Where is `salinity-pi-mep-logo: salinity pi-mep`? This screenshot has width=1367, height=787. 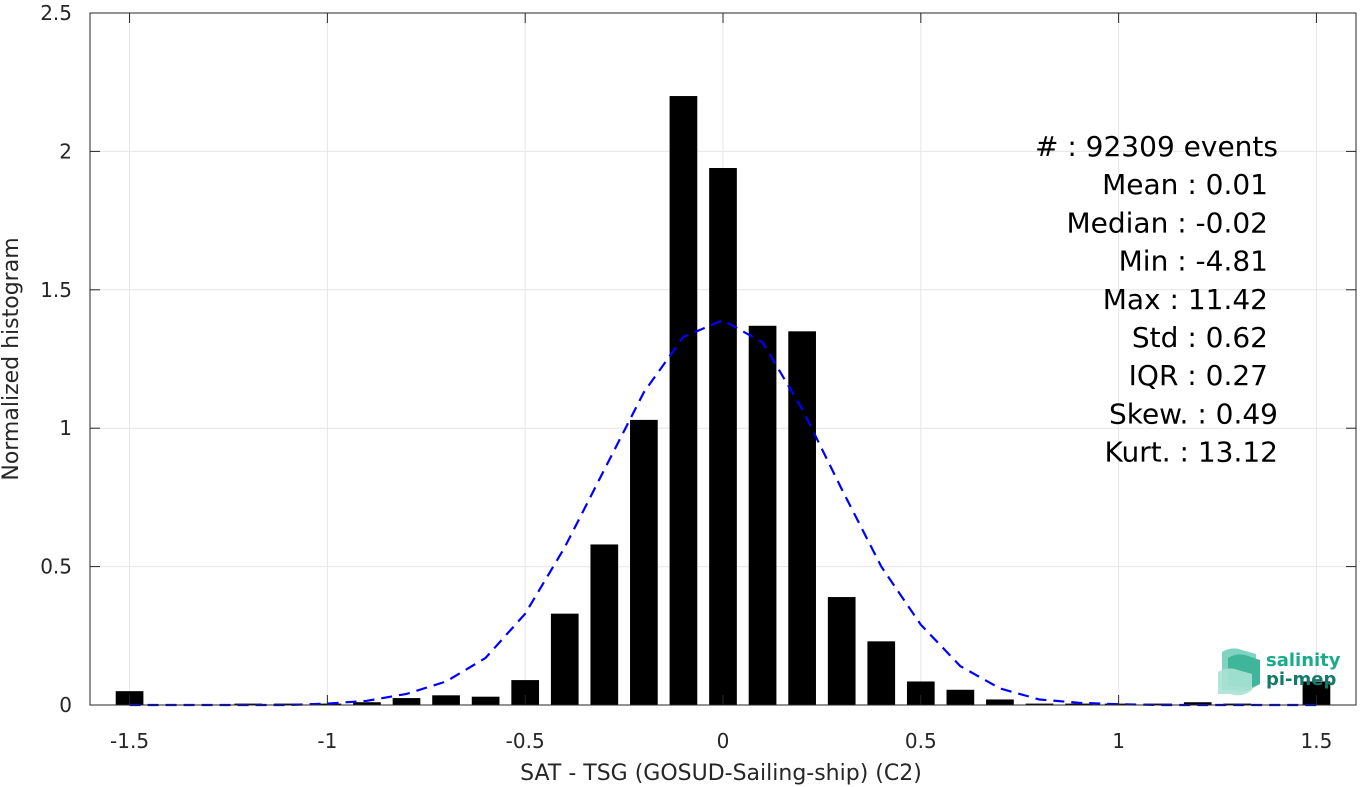
salinity-pi-mep-logo: salinity pi-mep is located at coordinates (1279, 672).